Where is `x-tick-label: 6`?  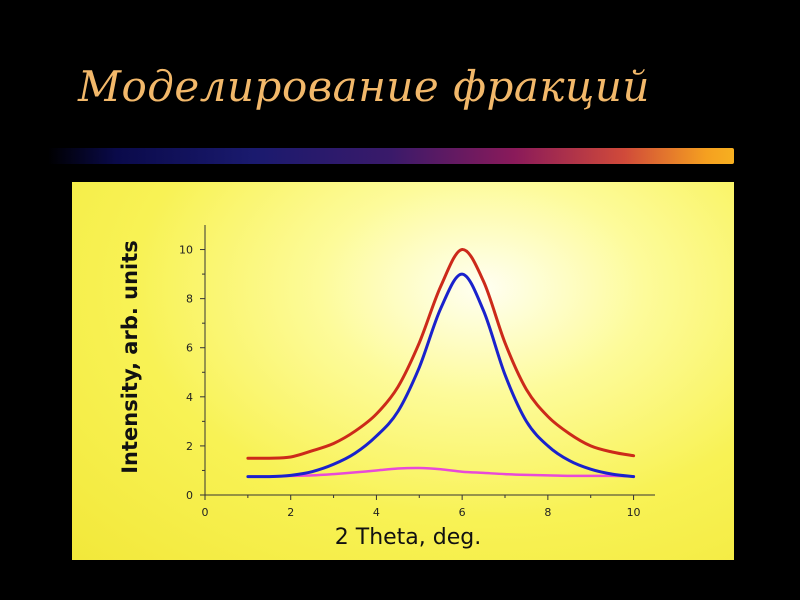
x-tick-label: 6 is located at coordinates (462, 512).